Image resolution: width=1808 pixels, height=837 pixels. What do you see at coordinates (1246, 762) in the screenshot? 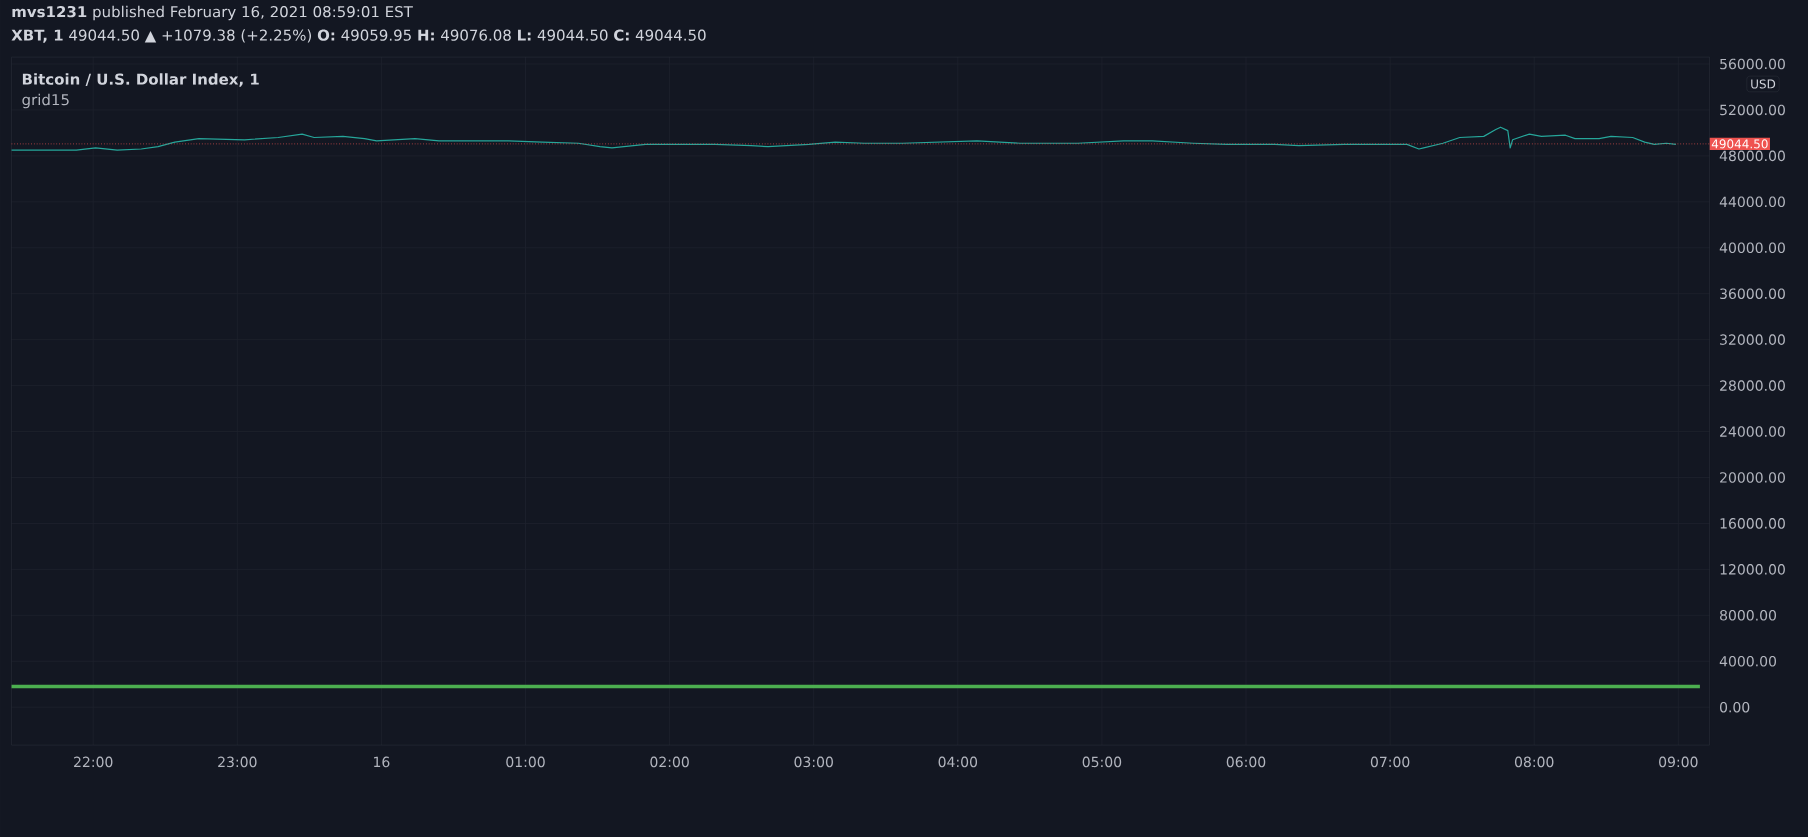
I see `x-tick-label: 06:00` at bounding box center [1246, 762].